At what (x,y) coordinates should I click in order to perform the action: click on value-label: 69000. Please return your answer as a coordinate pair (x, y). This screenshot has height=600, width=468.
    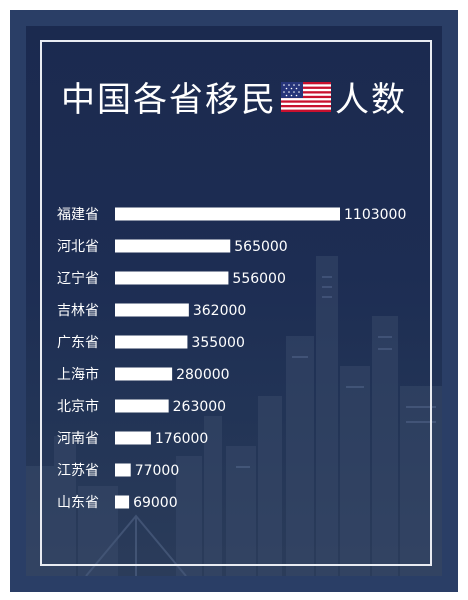
    Looking at the image, I should click on (155, 503).